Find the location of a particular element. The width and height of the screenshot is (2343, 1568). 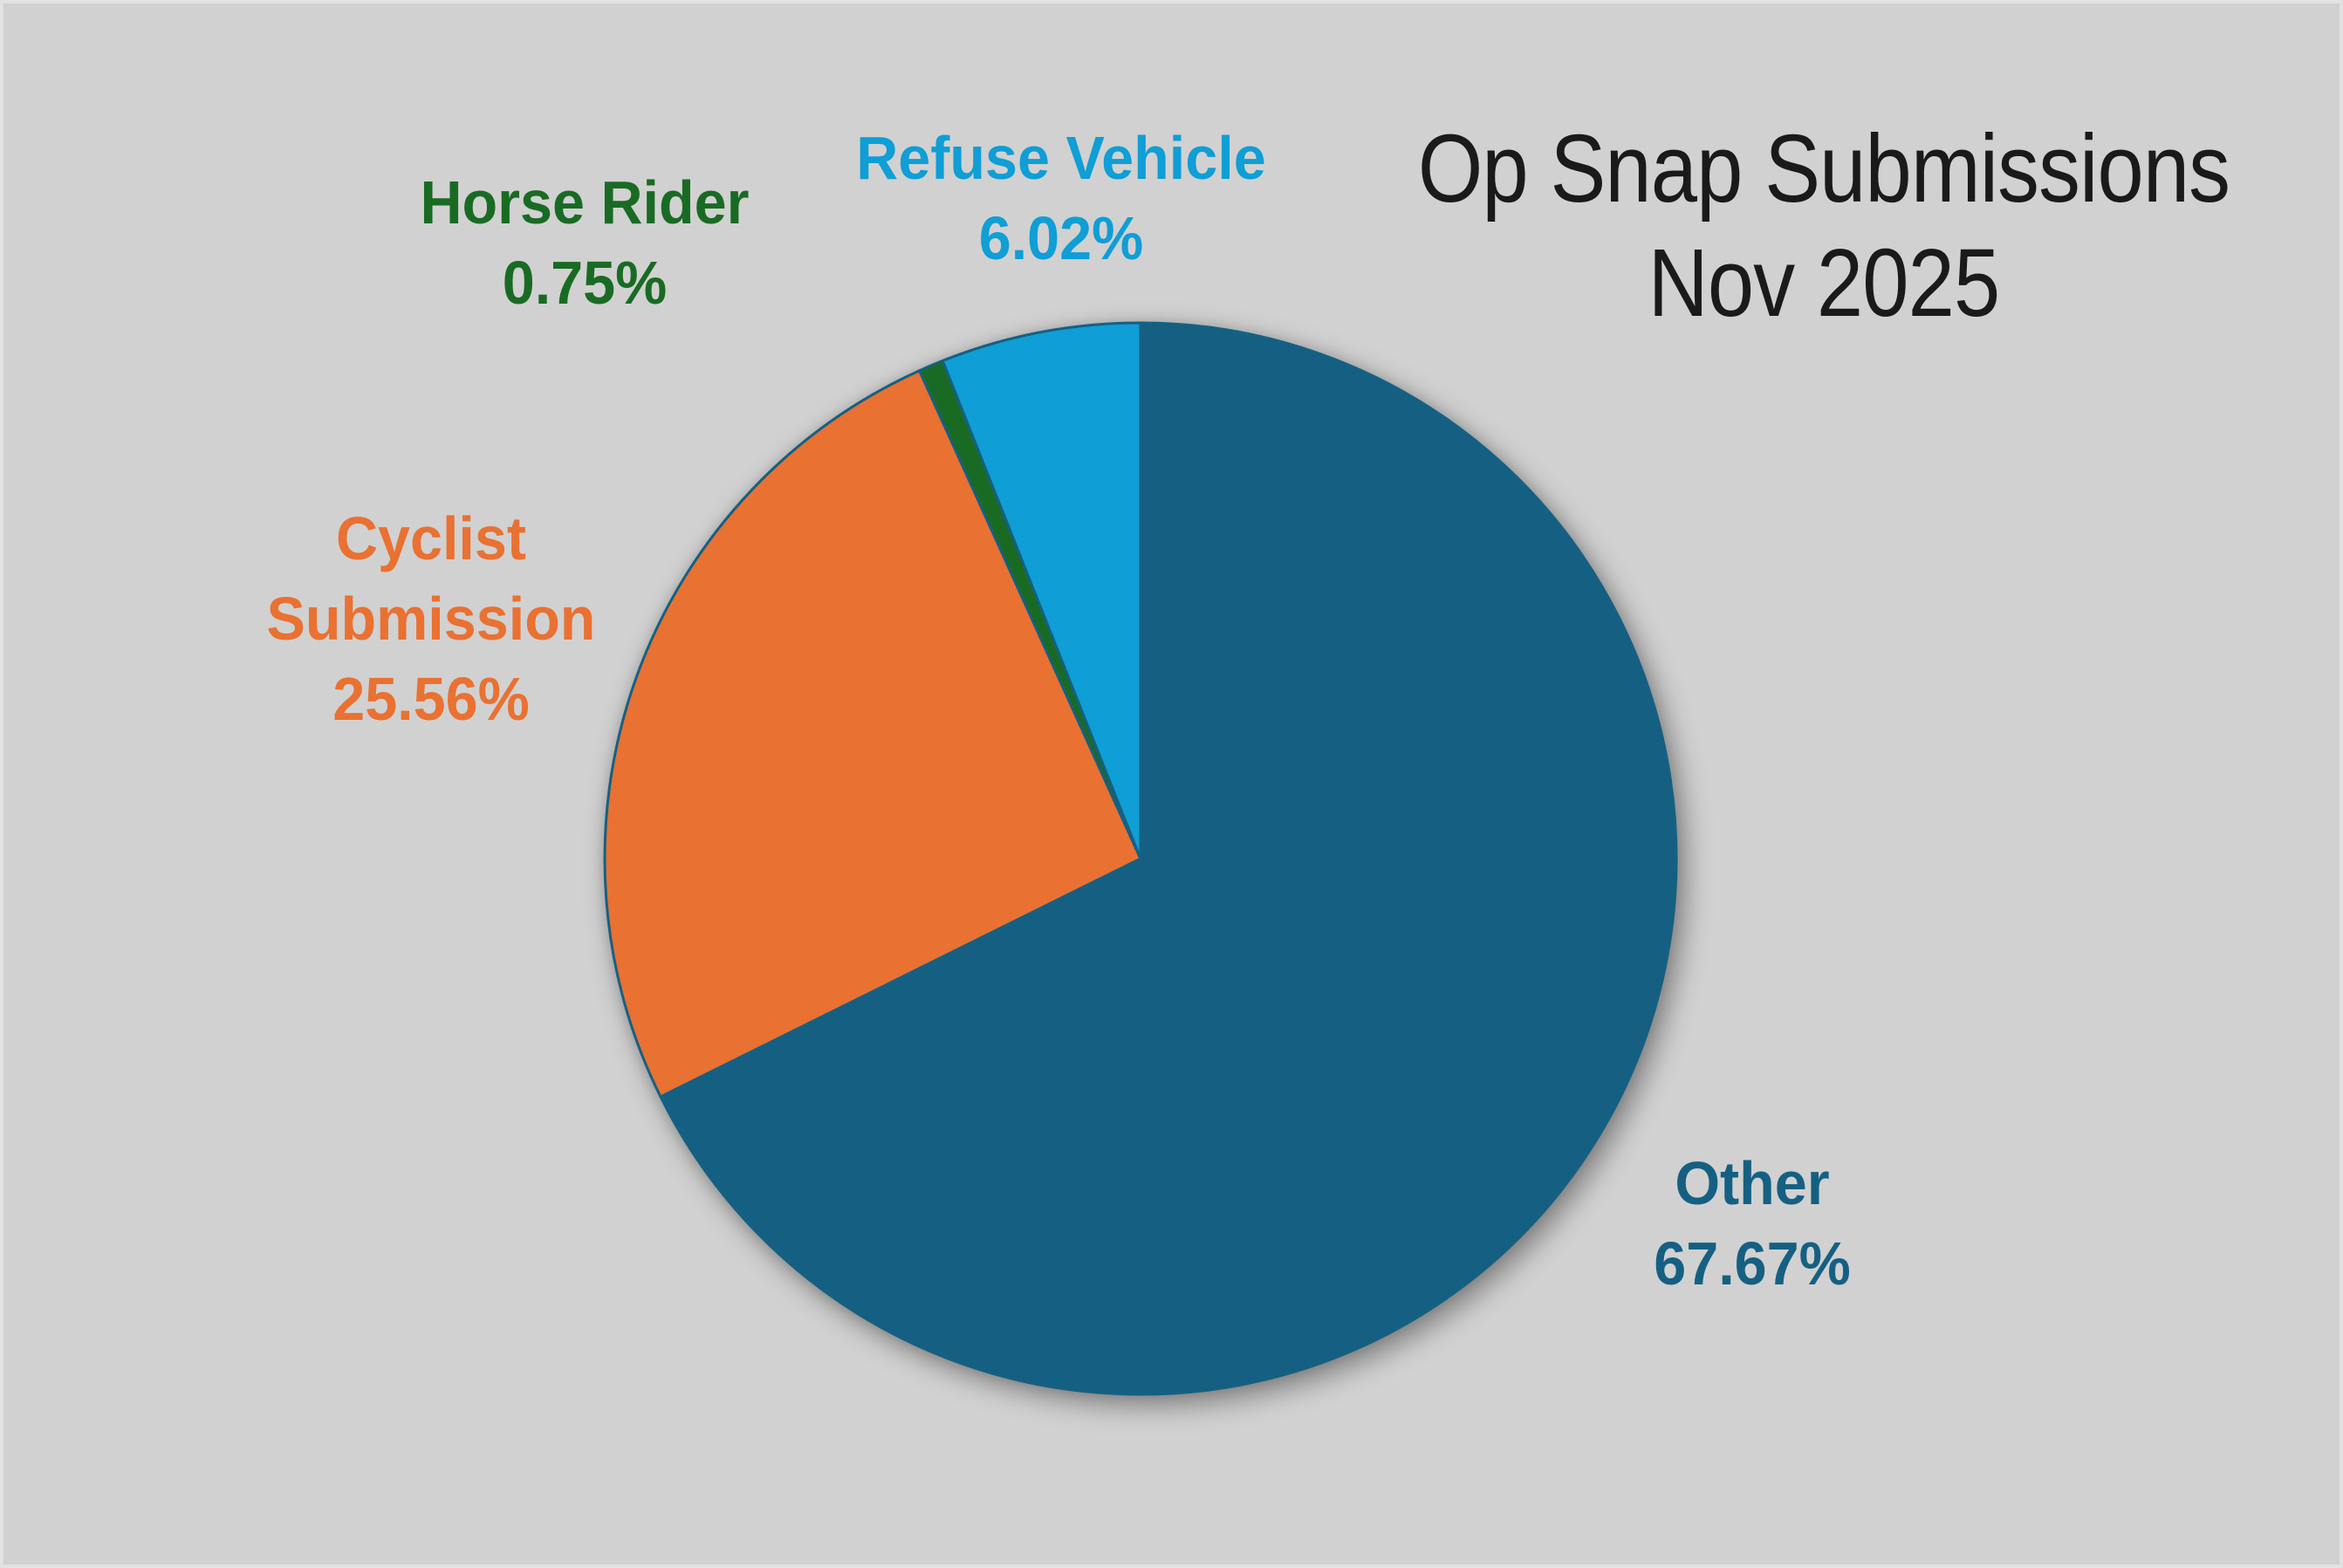

chart-title: Op Snap Submissions Nov 2025 is located at coordinates (1824, 226).